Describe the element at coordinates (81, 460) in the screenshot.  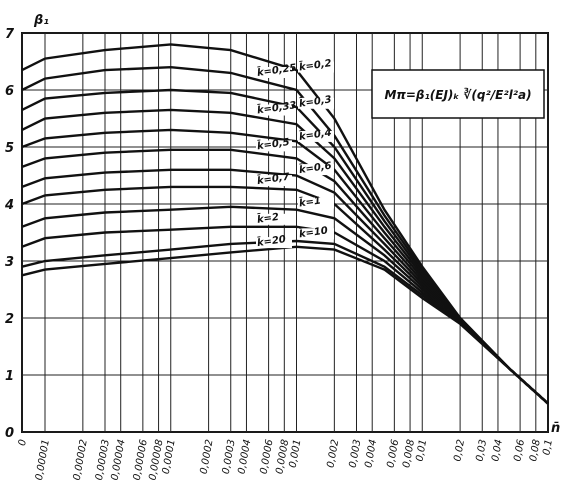
I see `x-tick-label: 0,00002` at that location.